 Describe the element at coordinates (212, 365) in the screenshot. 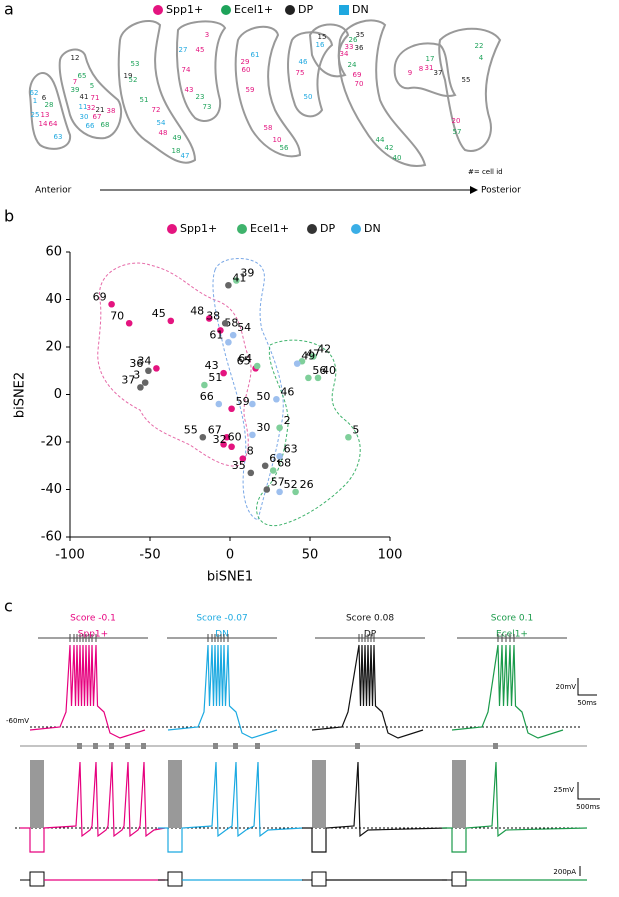

I see `point-label: 43` at that location.